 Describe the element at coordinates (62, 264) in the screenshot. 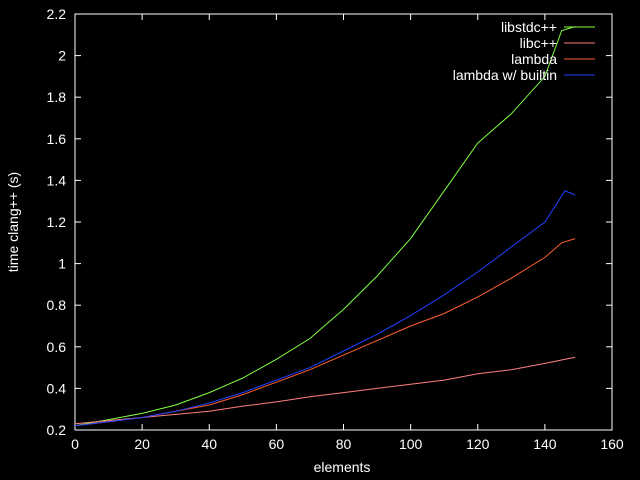

I see `y-tick-label: 1` at that location.